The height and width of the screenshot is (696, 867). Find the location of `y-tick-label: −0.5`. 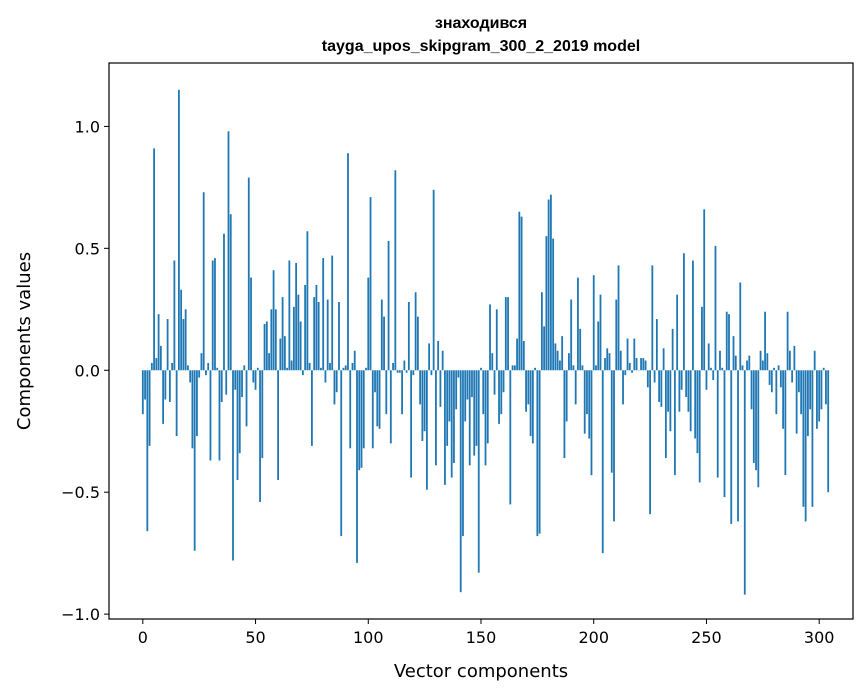

y-tick-label: −0.5 is located at coordinates (80, 492).